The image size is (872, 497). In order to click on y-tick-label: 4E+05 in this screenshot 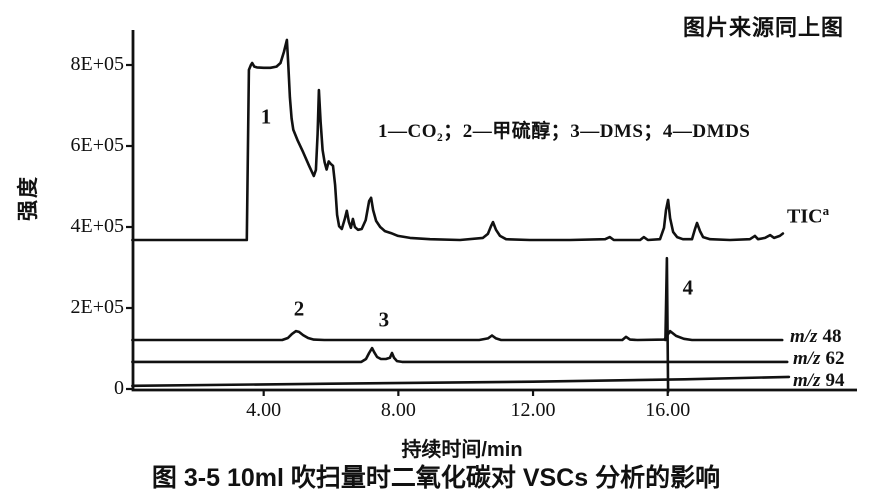, I will do `click(97, 226)`.